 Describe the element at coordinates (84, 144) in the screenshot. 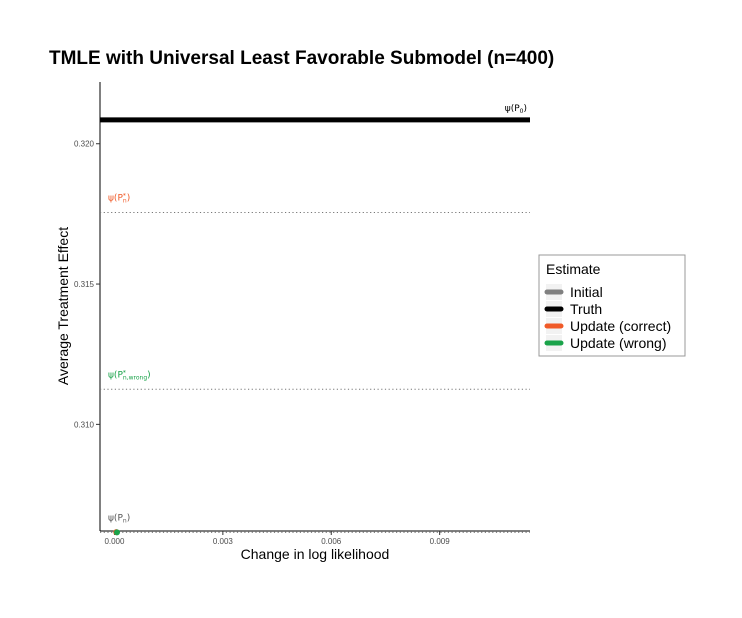

I see `y-tick-label: 0.320` at that location.